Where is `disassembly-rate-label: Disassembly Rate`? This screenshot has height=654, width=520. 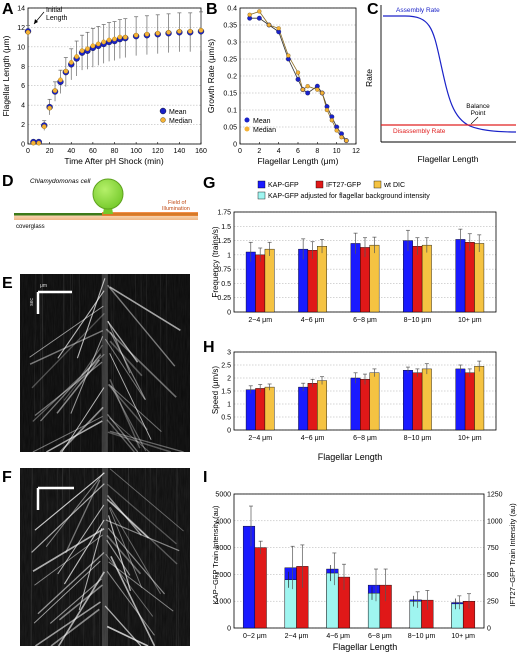 disassembly-rate-label: Disassembly Rate is located at coordinates (419, 131).